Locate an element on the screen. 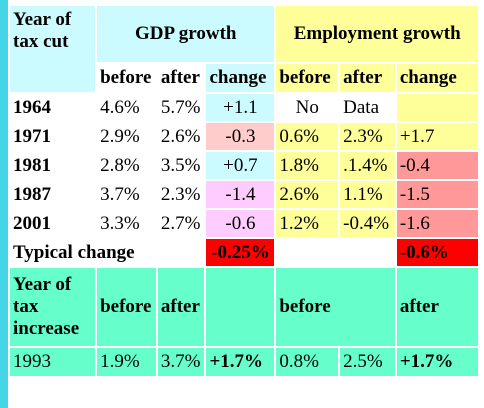  emp-after-cell: Data is located at coordinates (367, 107).